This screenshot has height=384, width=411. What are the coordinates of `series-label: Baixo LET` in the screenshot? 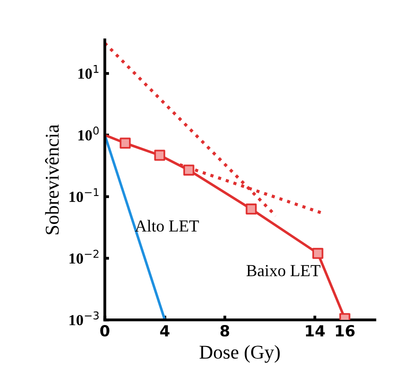 It's located at (283, 270).